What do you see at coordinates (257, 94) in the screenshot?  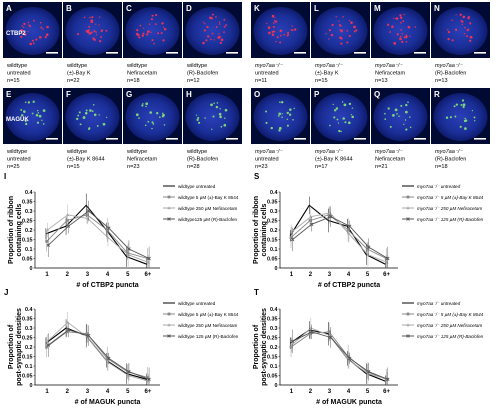 I see `panel-letter: O` at bounding box center [257, 94].